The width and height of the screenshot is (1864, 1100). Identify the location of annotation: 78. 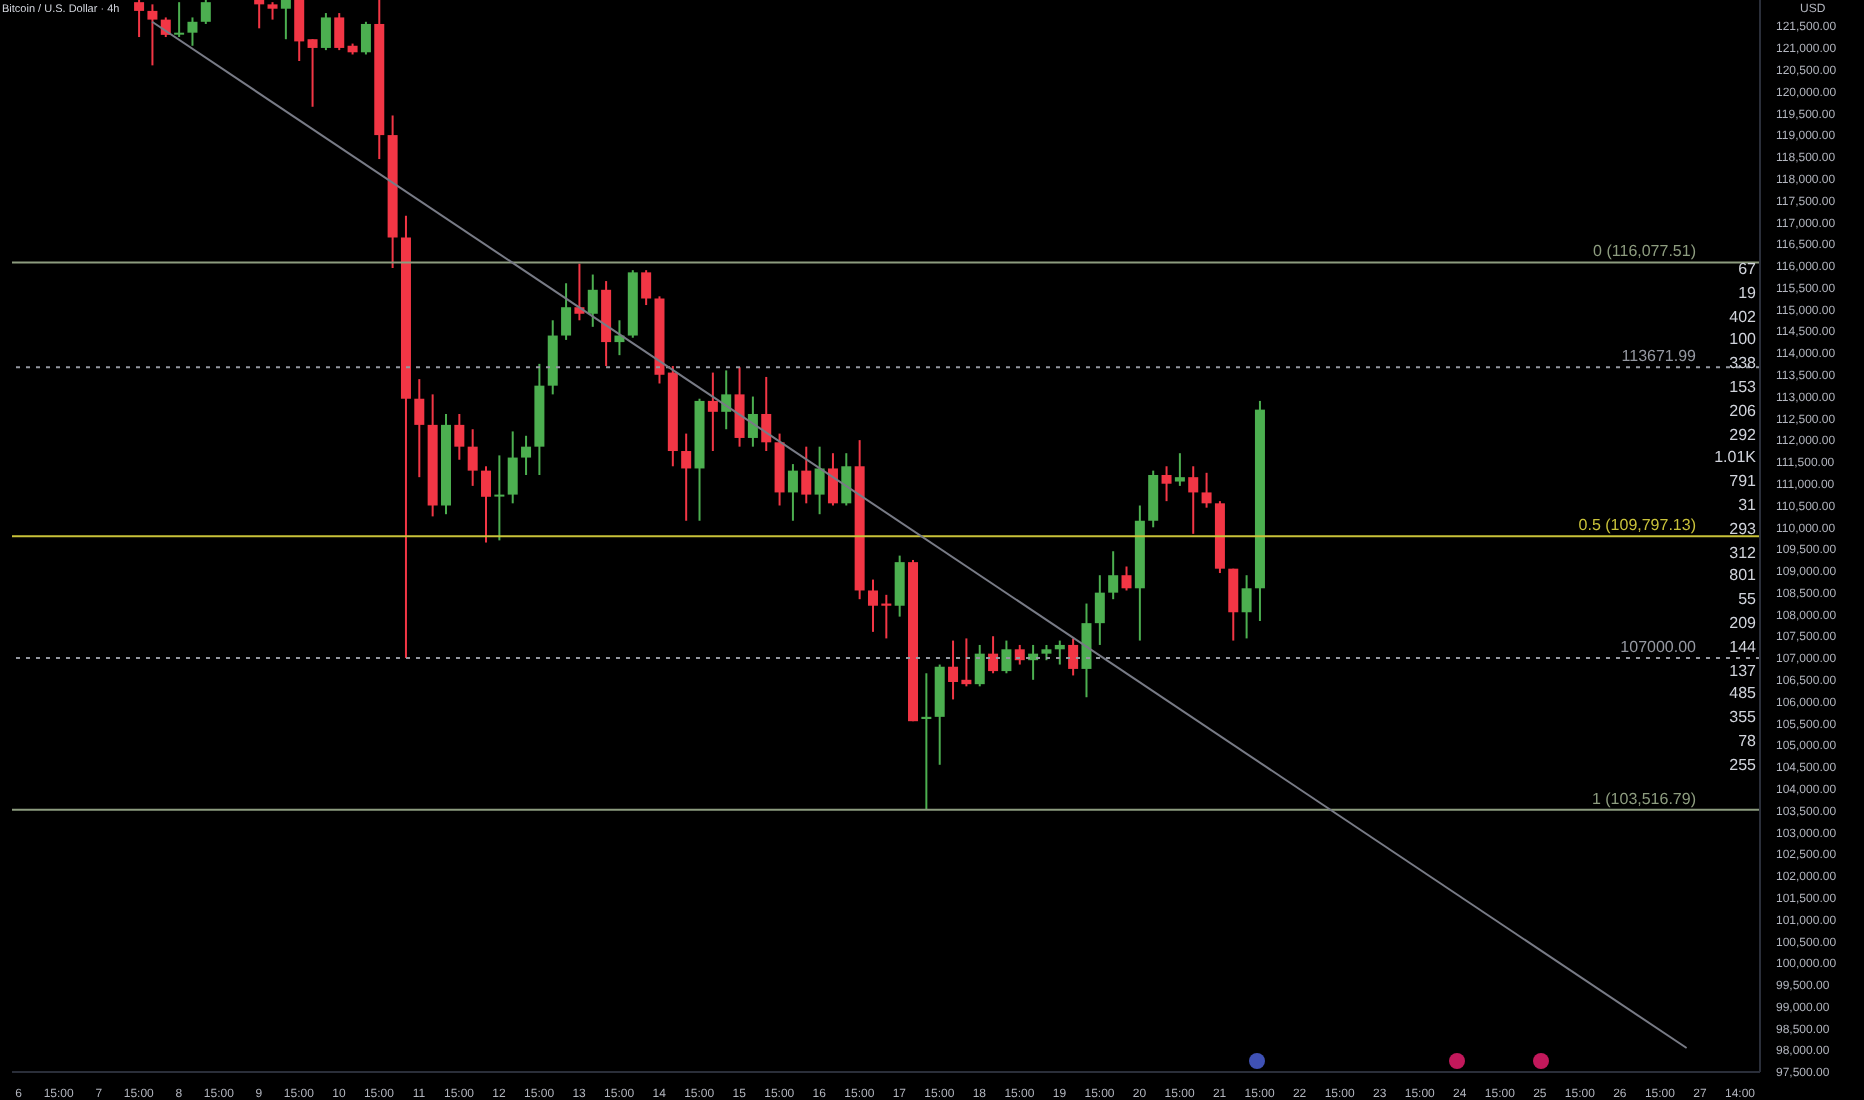
(1747, 741).